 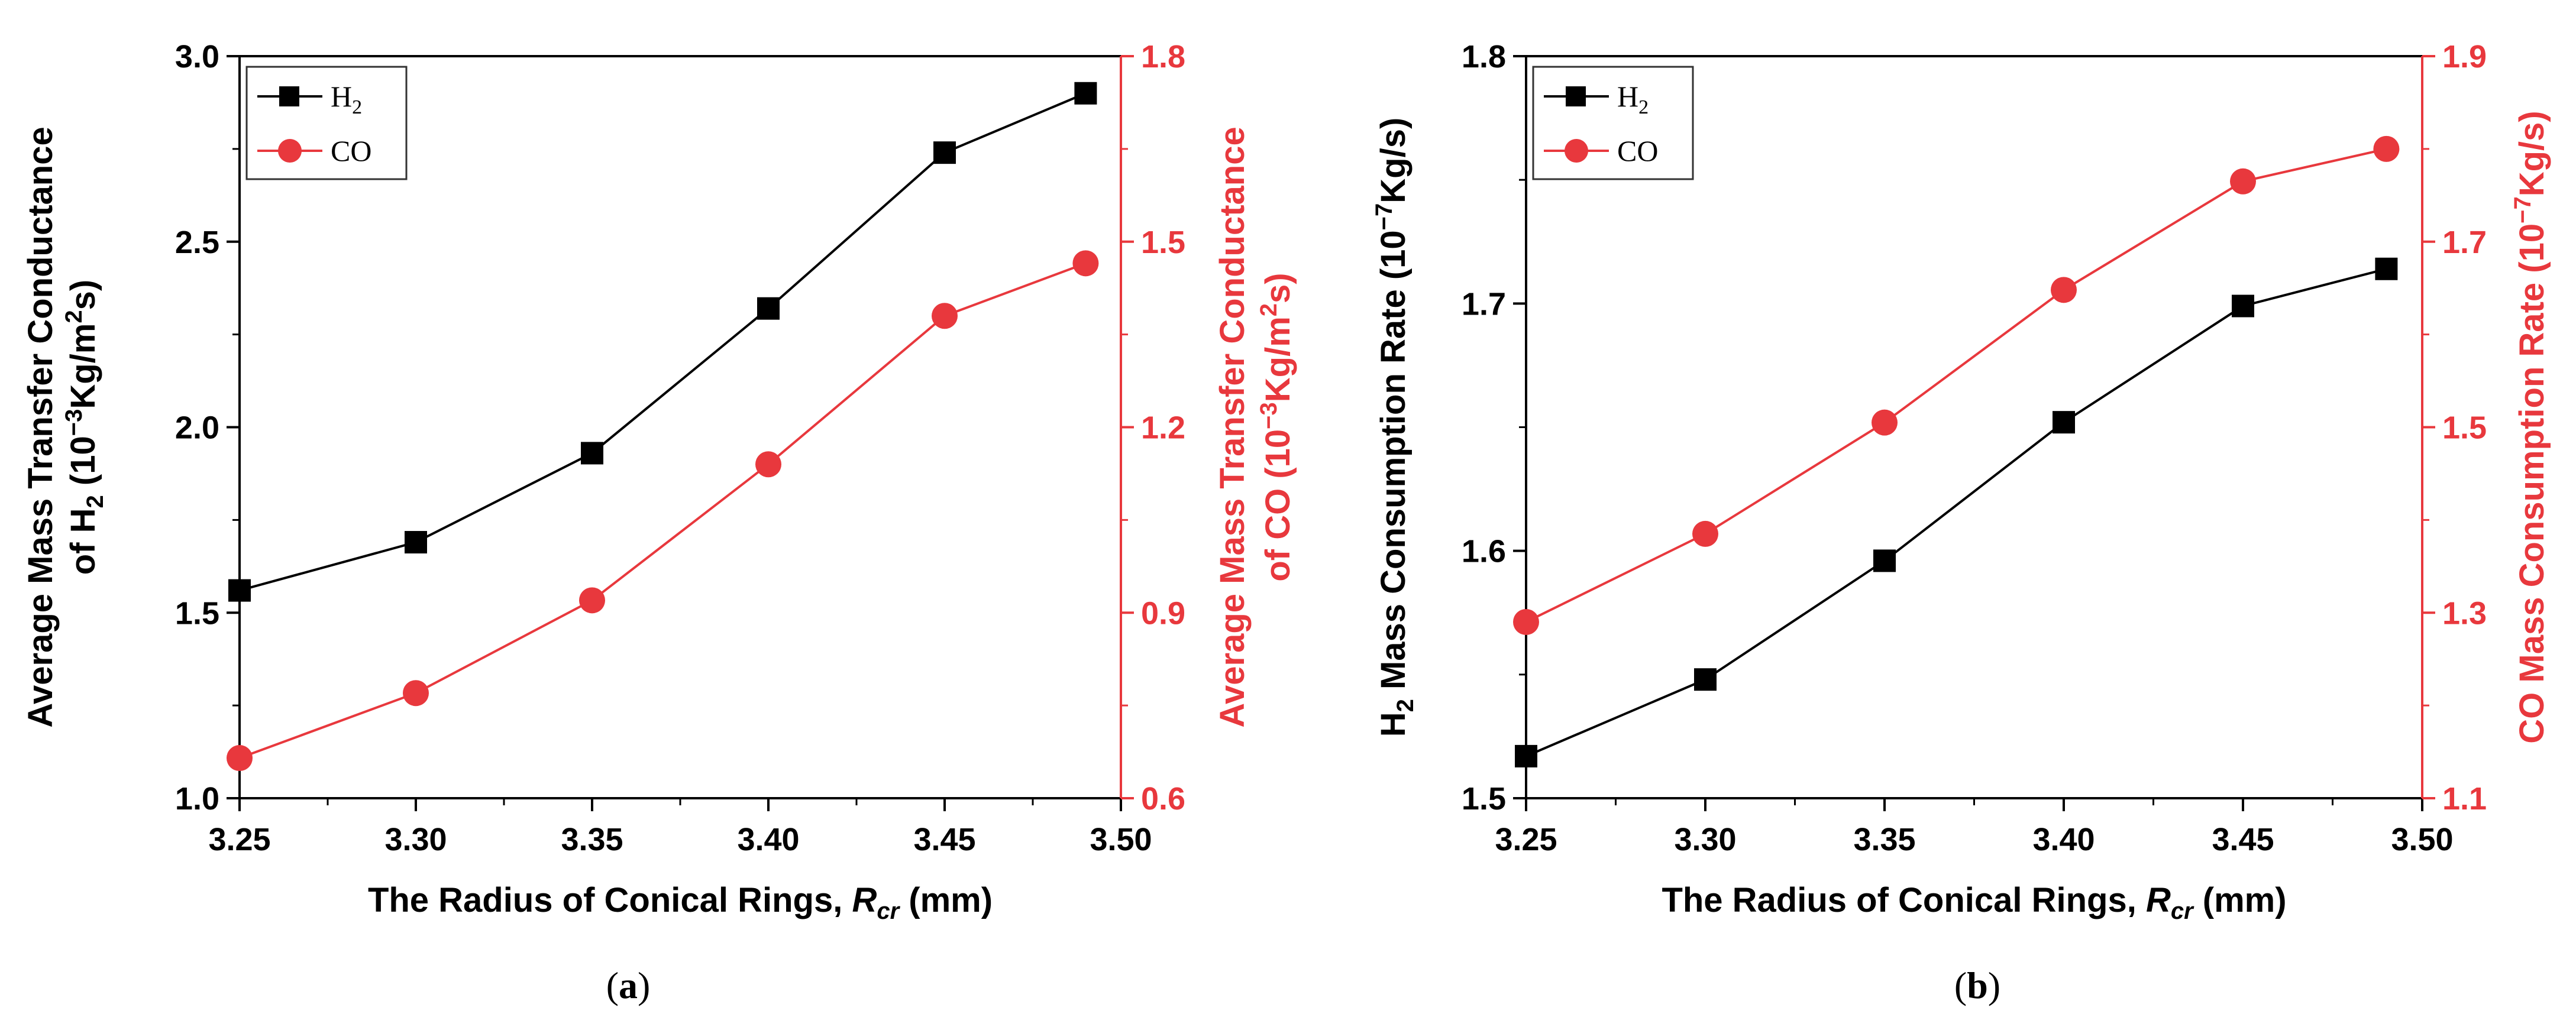 What do you see at coordinates (197, 242) in the screenshot?
I see `left-y-tick-label: 2.5` at bounding box center [197, 242].